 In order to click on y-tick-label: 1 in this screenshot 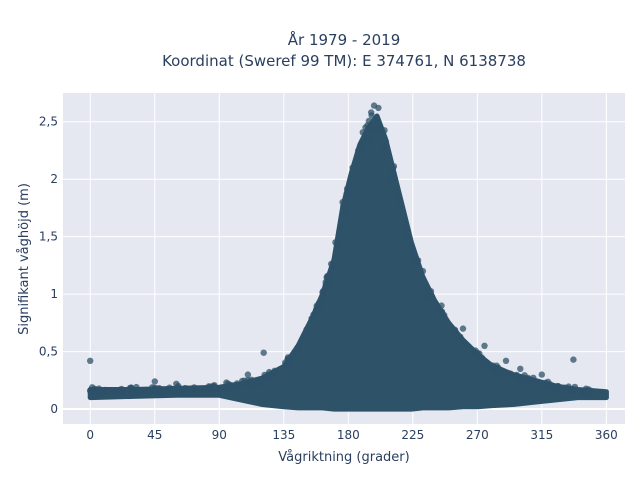, I will do `click(54, 294)`.